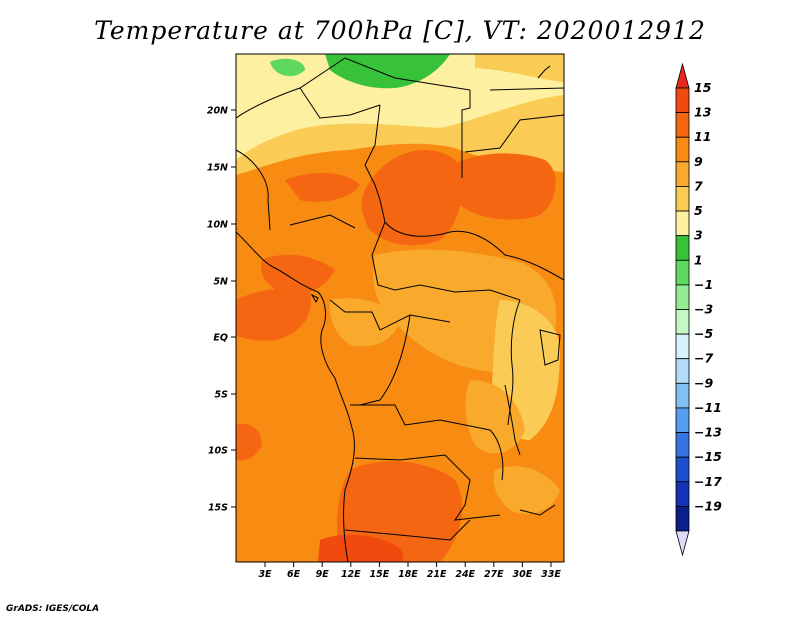 The image size is (800, 618). What do you see at coordinates (408, 574) in the screenshot?
I see `lon-label: 18E` at bounding box center [408, 574].